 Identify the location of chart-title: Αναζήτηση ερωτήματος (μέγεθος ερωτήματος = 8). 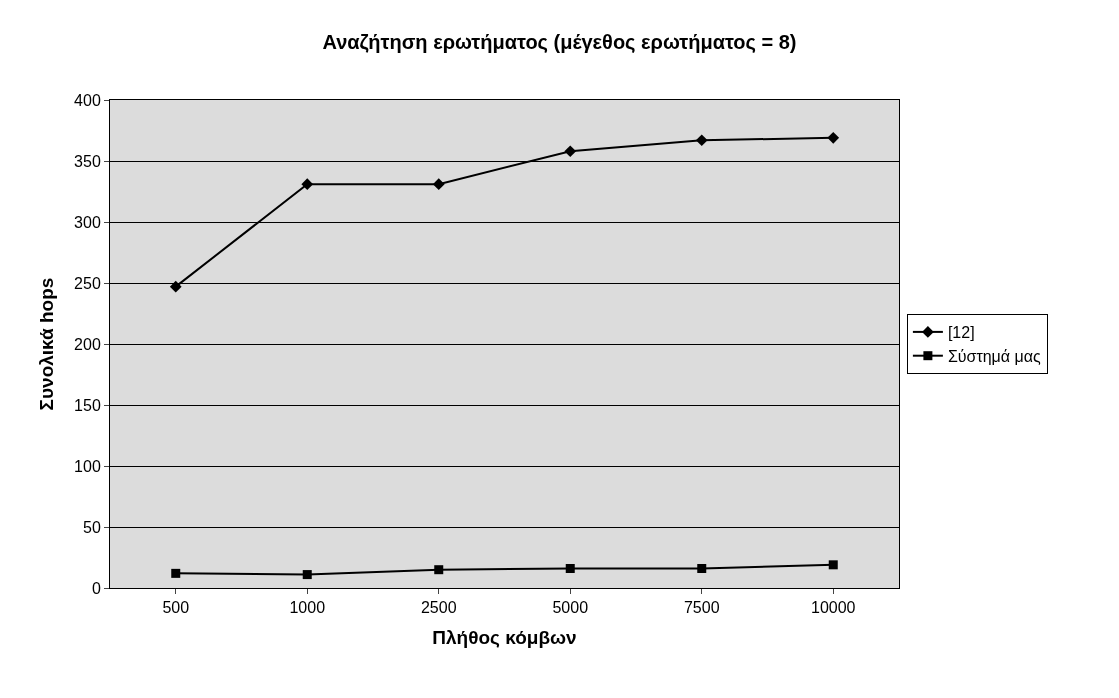
(559, 41).